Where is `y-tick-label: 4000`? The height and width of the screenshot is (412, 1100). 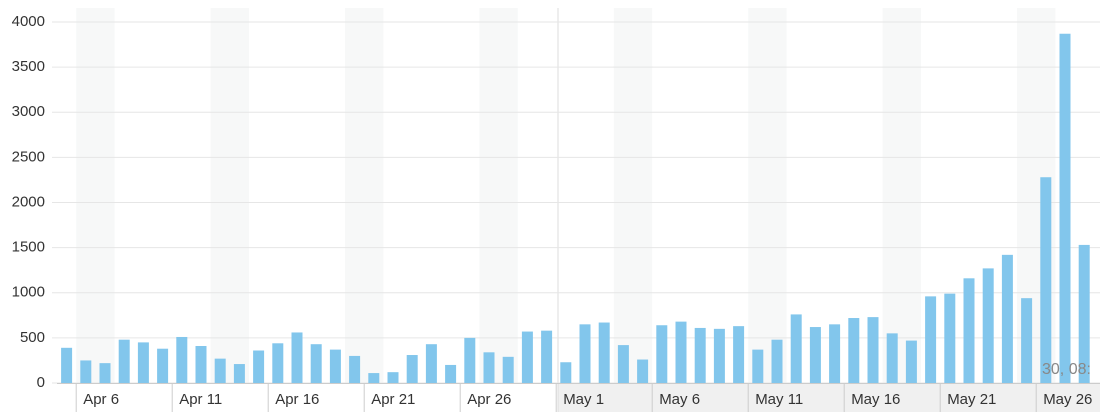 y-tick-label: 4000 is located at coordinates (28, 21).